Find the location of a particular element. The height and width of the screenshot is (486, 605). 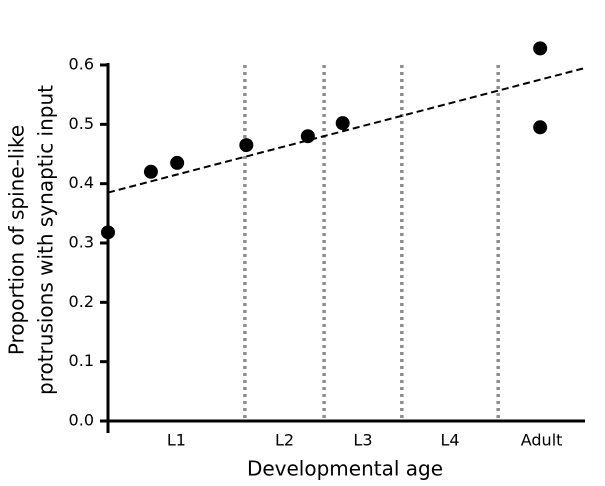

stage-label: L2 is located at coordinates (284, 440).